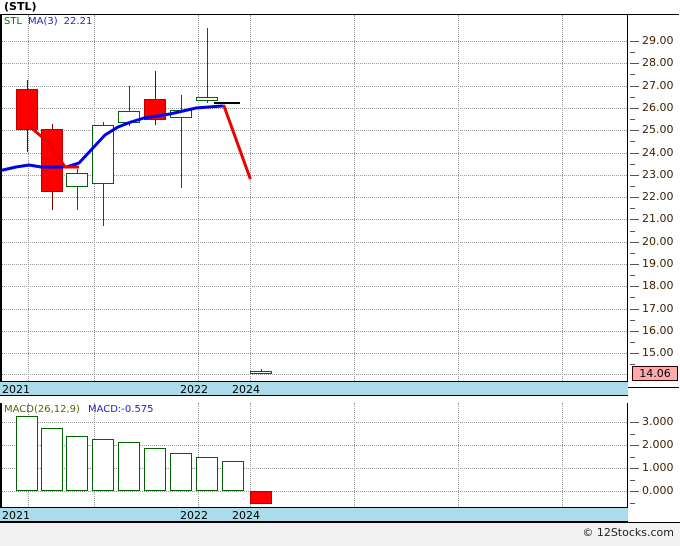 This screenshot has width=680, height=546. Describe the element at coordinates (42, 409) in the screenshot. I see `macd-legend-label: MACD(26,12,9)` at that location.